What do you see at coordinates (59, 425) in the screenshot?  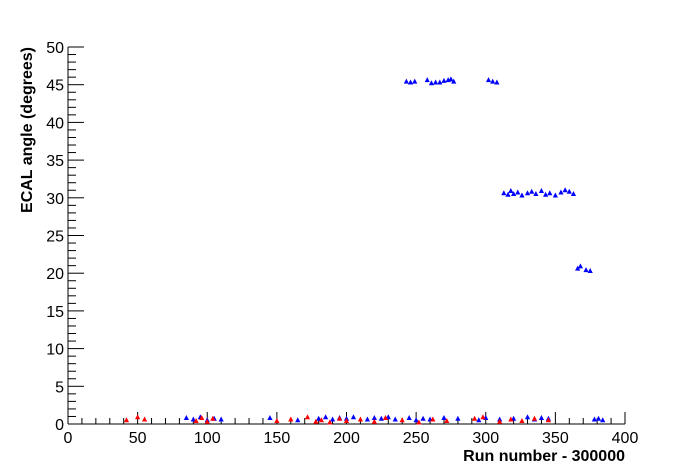 I see `y-tick-label: 0` at bounding box center [59, 425].